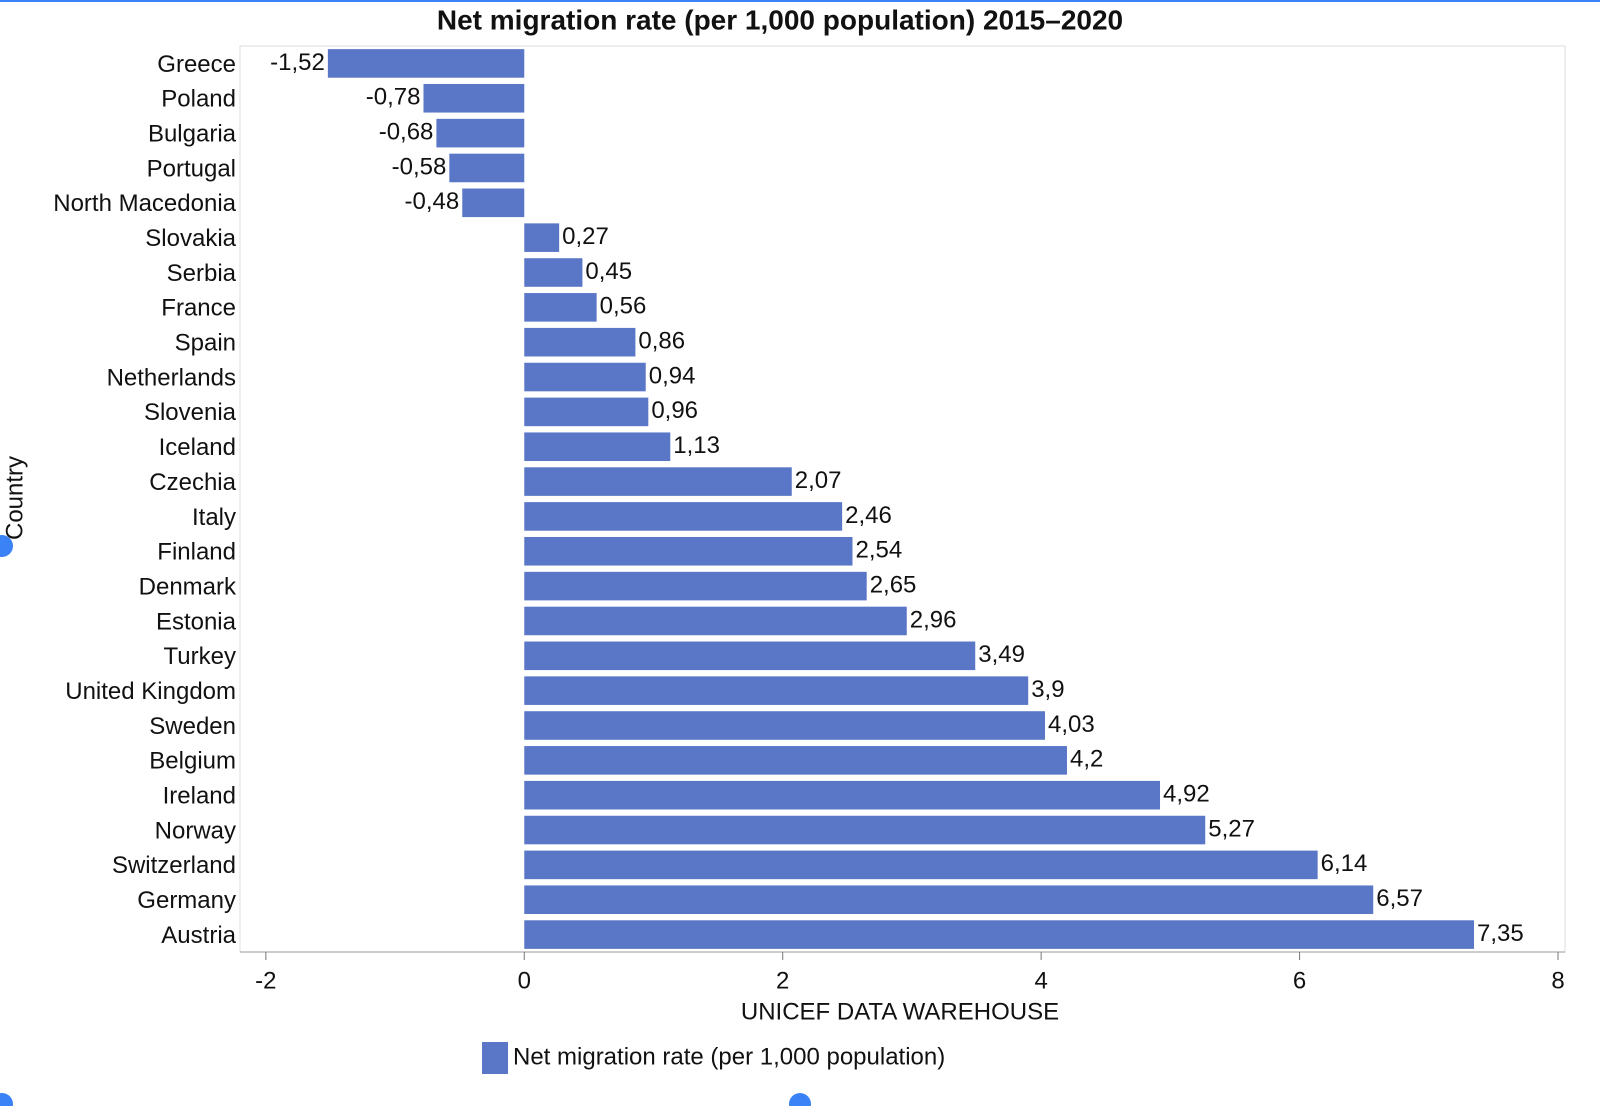 This screenshot has height=1106, width=1600. I want to click on y-tick-label: Ireland, so click(199, 796).